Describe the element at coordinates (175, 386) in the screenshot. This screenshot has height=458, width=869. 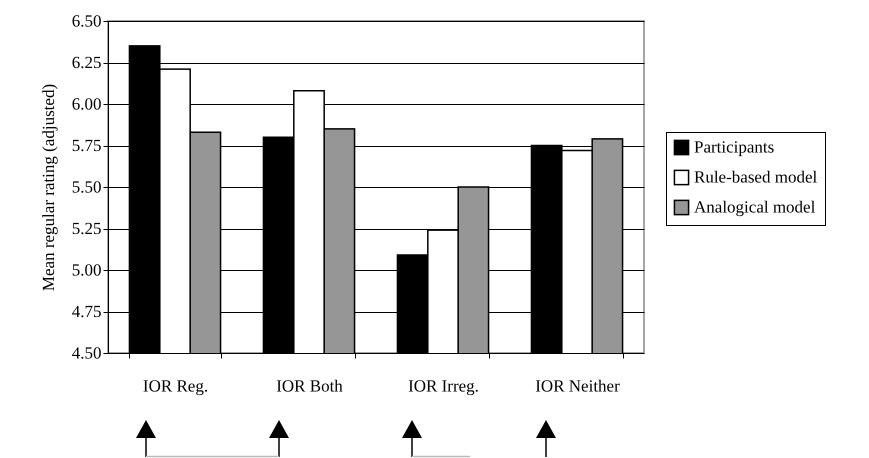
I see `x-tick-label: IOR Reg.` at that location.